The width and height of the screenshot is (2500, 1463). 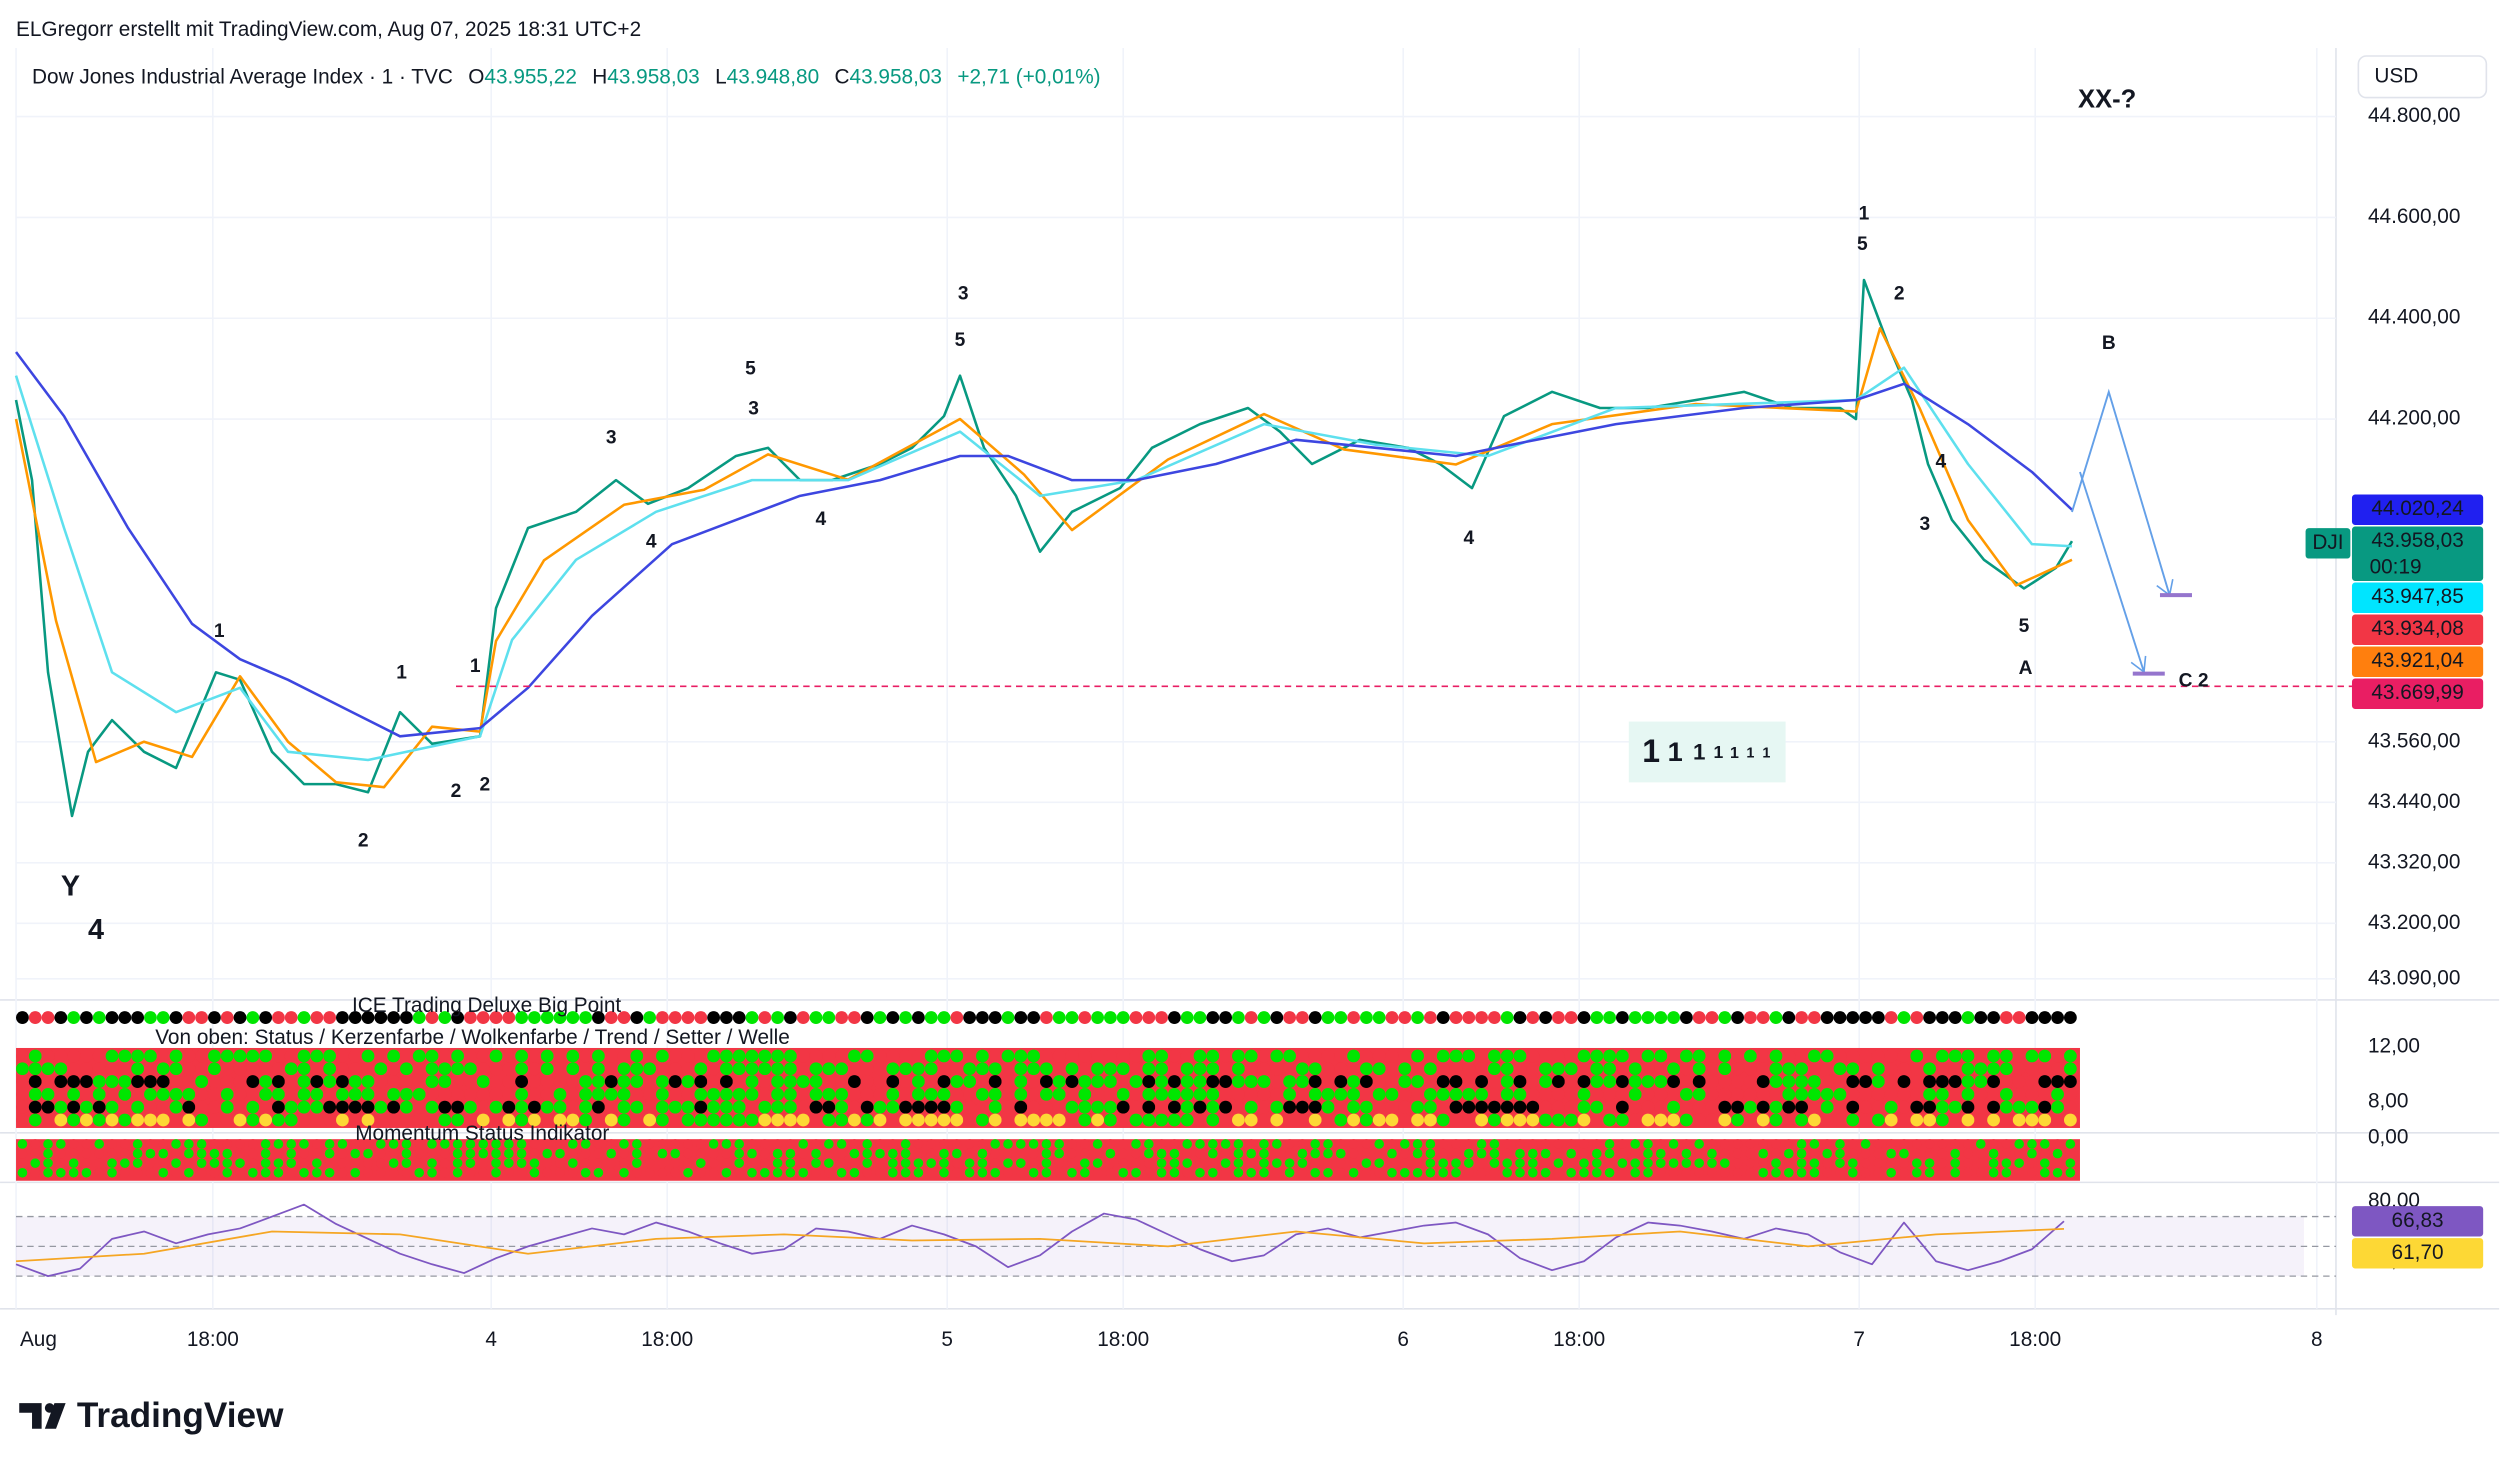 What do you see at coordinates (2328, 543) in the screenshot?
I see `symbol-tag` at bounding box center [2328, 543].